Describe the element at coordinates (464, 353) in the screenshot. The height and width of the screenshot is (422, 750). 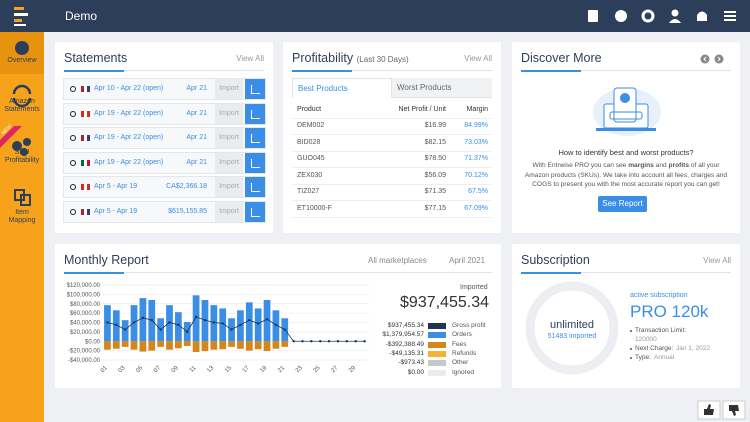
I see `legend-name: Refunds` at that location.